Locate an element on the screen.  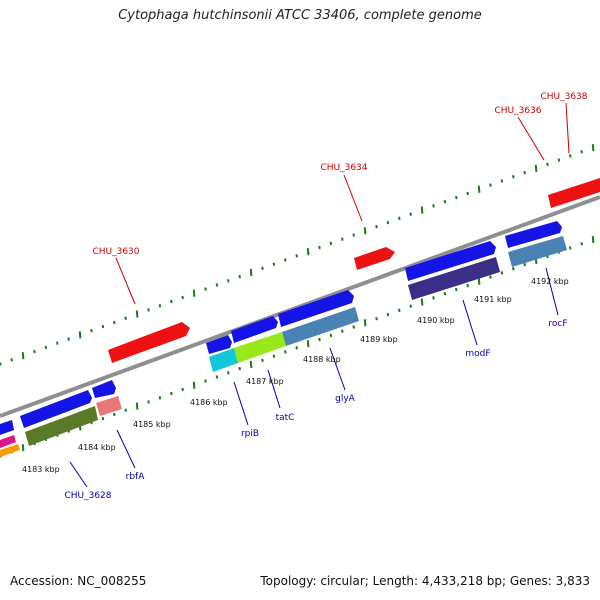
cog-bar-lime is located at coordinates (260, 347).